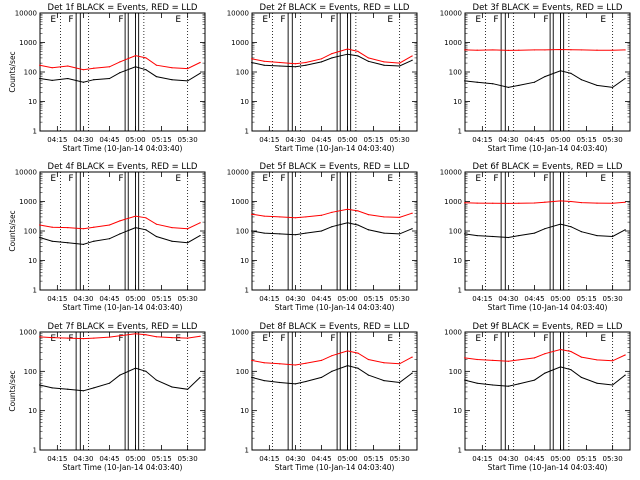 The height and width of the screenshot is (480, 640). What do you see at coordinates (548, 8) in the screenshot?
I see `chart-title: Det 3f BLACK = Events, RED = LLD` at bounding box center [548, 8].